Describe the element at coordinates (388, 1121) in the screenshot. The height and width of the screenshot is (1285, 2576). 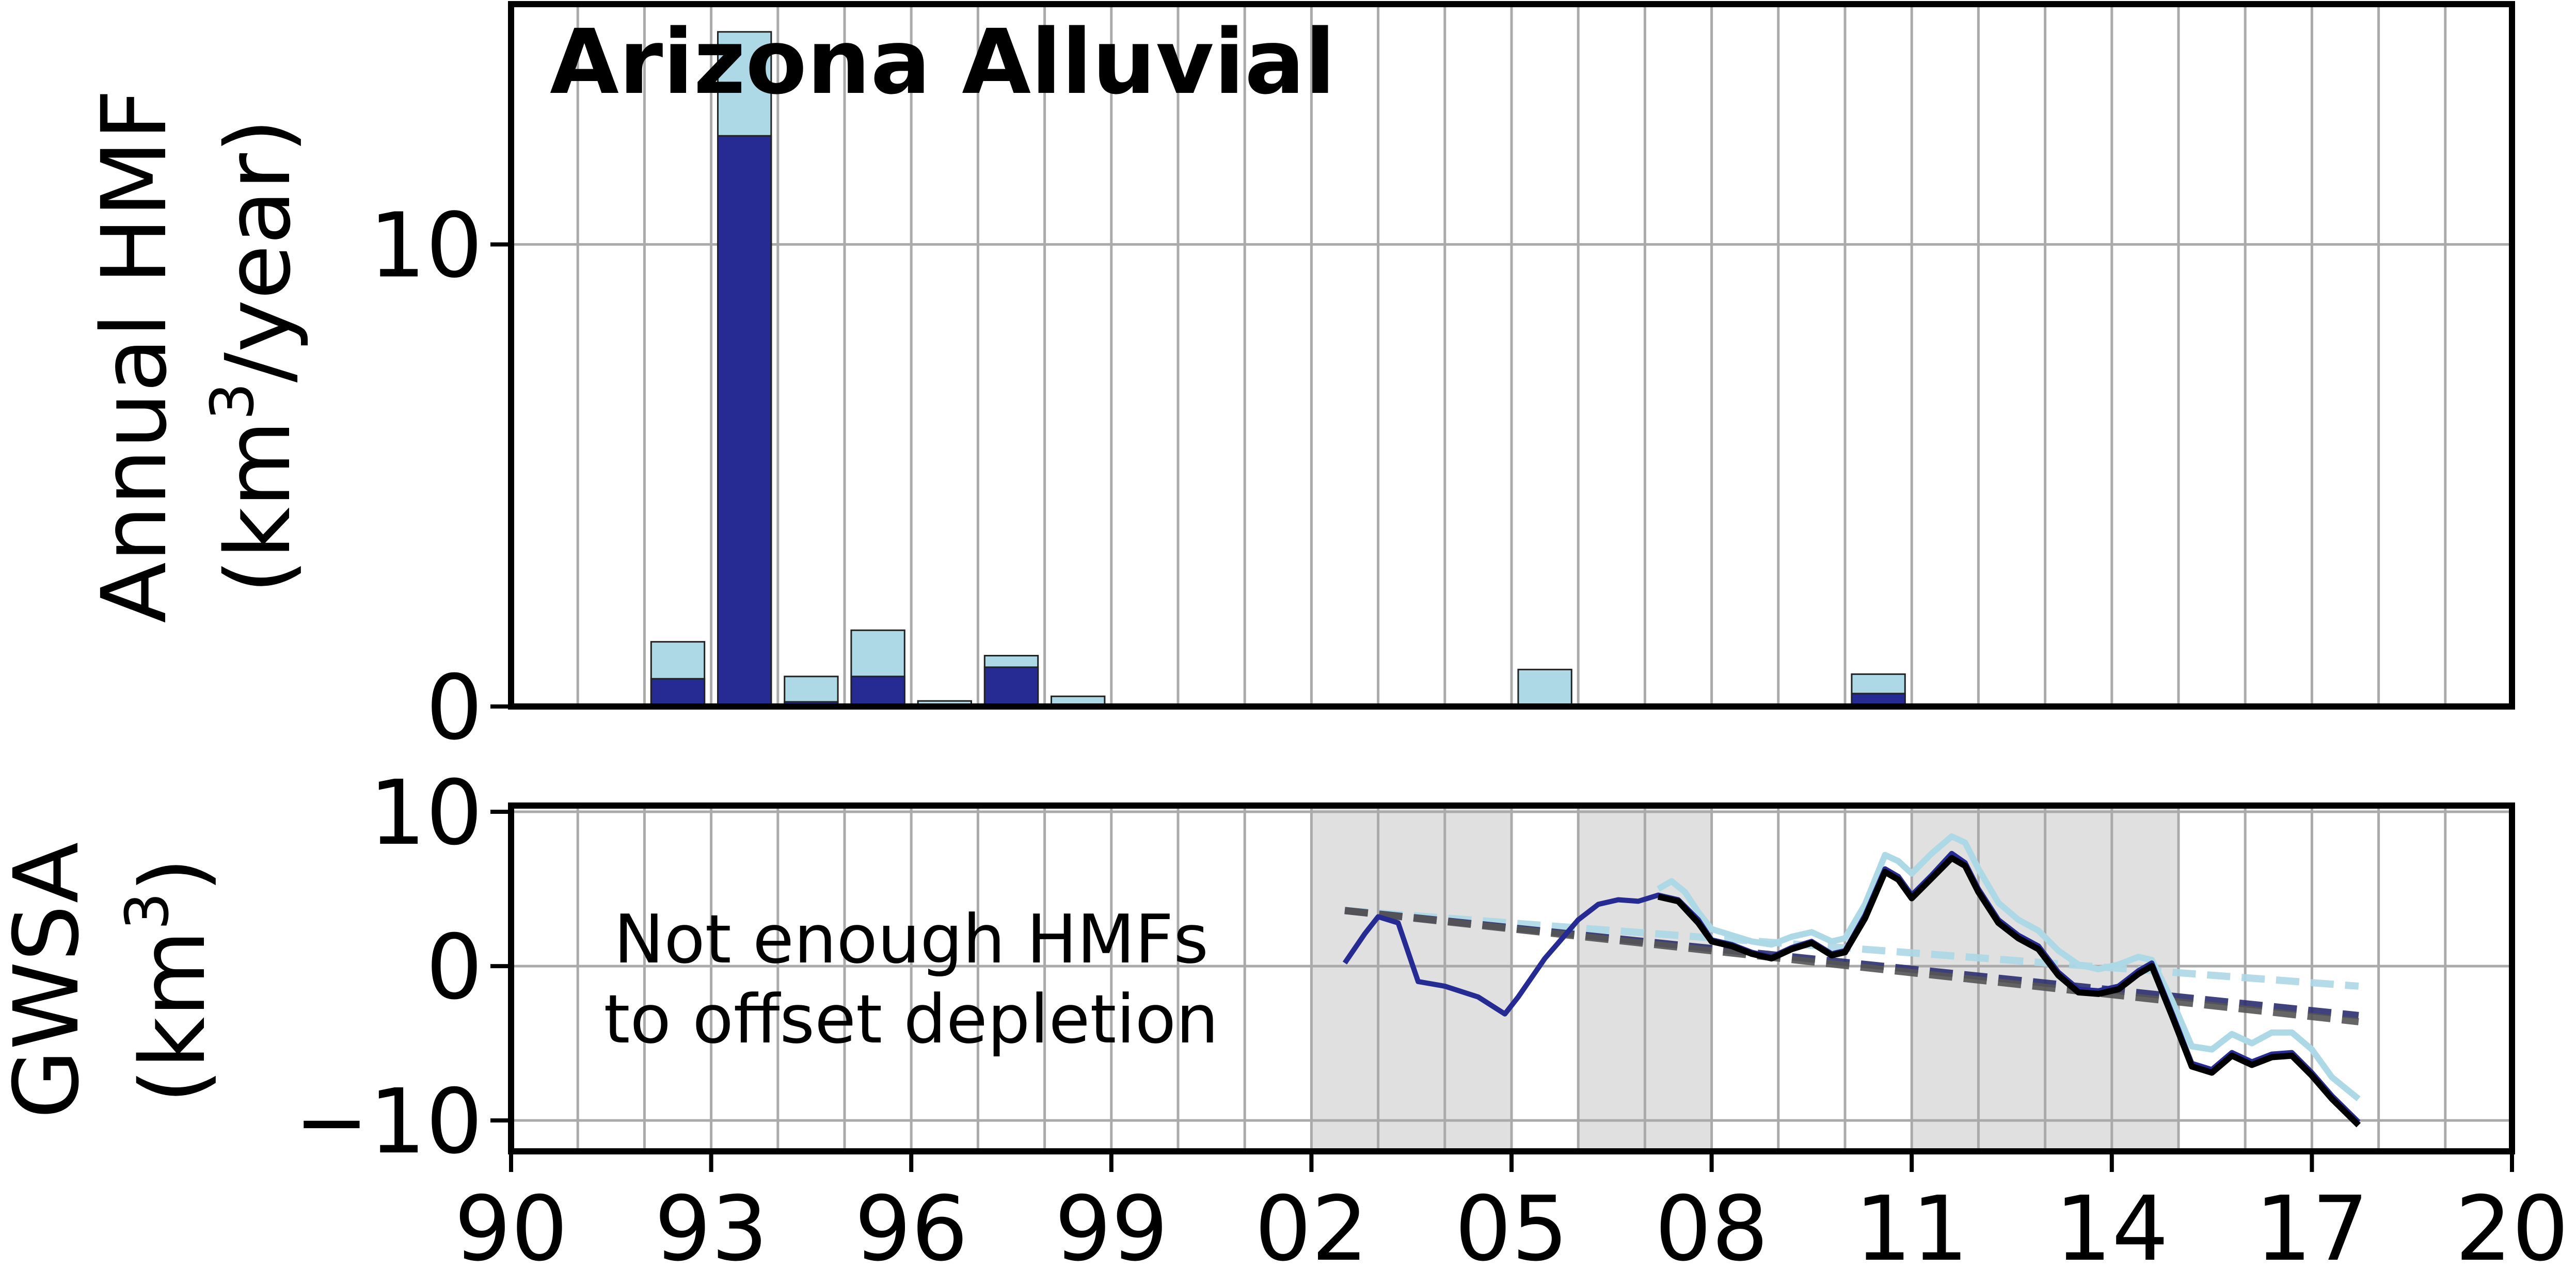
I see `y-tick-label: −10` at that location.